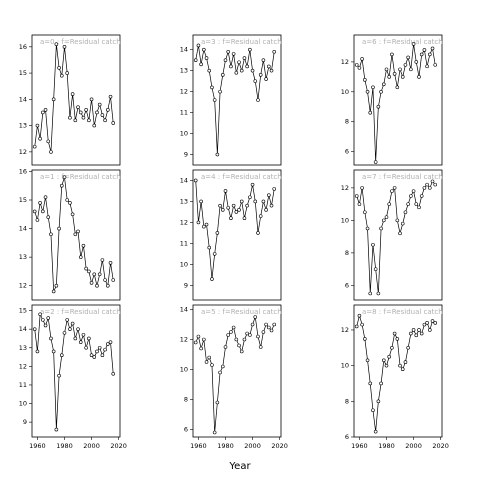  I want to click on y-tick-label: 13, so click(23, 257).